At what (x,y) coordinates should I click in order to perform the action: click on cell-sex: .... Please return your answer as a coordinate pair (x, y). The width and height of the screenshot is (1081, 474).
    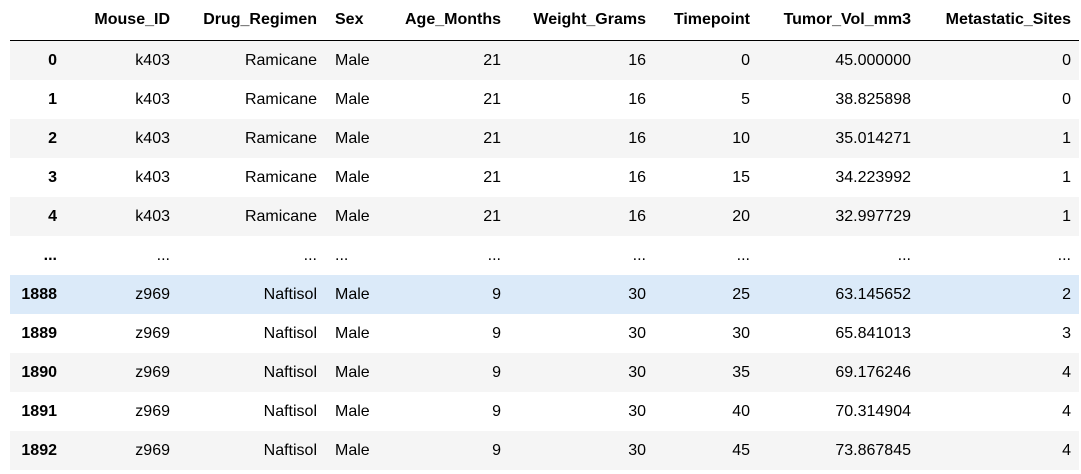
    Looking at the image, I should click on (342, 255).